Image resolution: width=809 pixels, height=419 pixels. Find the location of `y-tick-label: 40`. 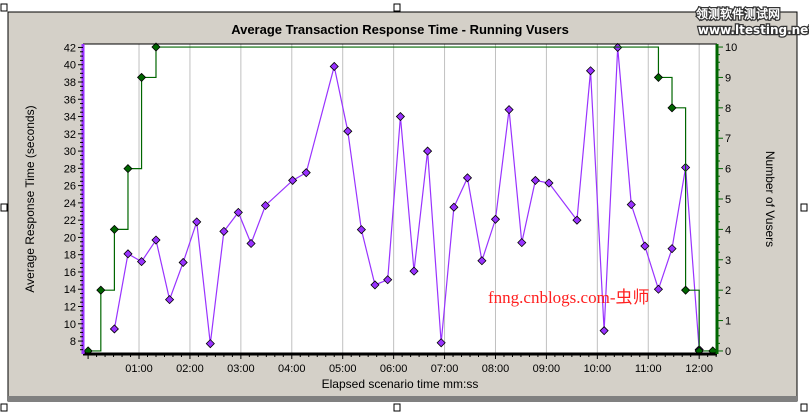

y-tick-label: 40 is located at coordinates (70, 66).